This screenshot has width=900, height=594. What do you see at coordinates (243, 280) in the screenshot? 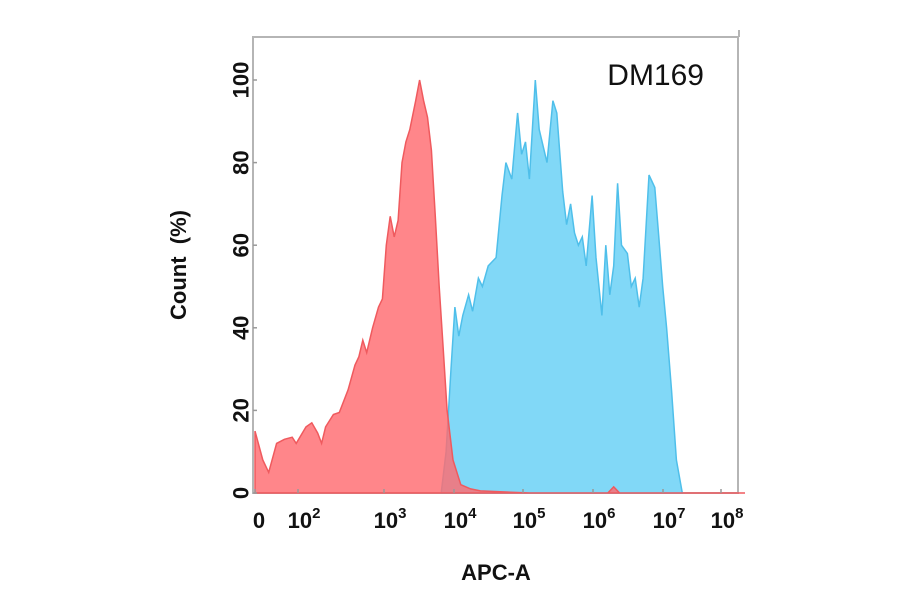
I see `y-axis-ticks: 0 20 40 60 80 100` at bounding box center [243, 280].